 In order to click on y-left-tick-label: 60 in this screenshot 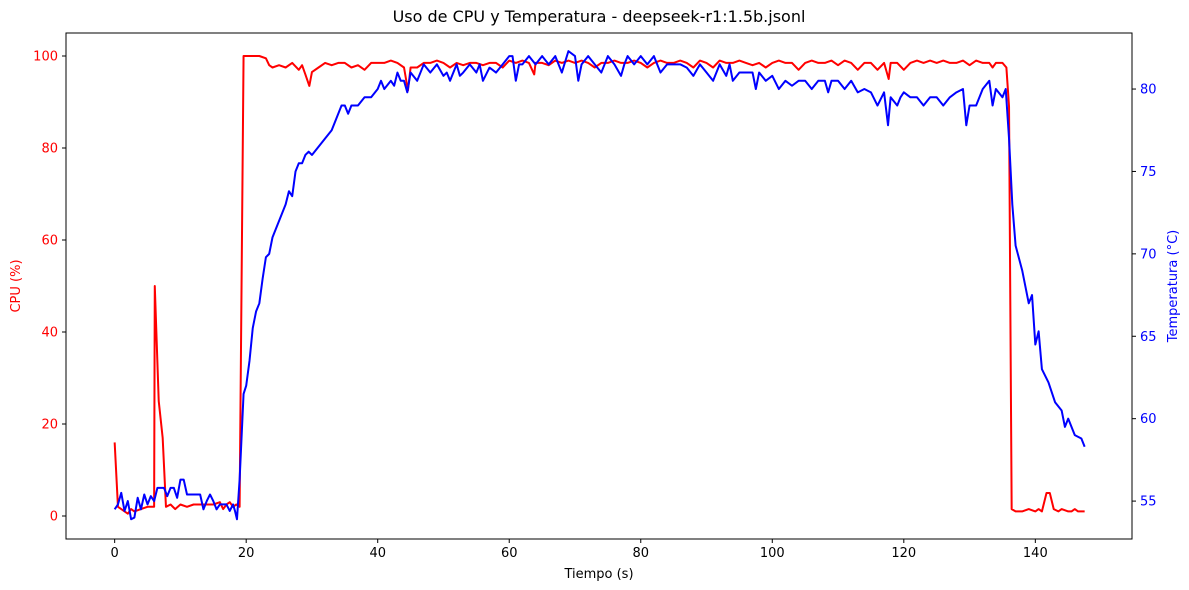, I will do `click(49, 241)`.